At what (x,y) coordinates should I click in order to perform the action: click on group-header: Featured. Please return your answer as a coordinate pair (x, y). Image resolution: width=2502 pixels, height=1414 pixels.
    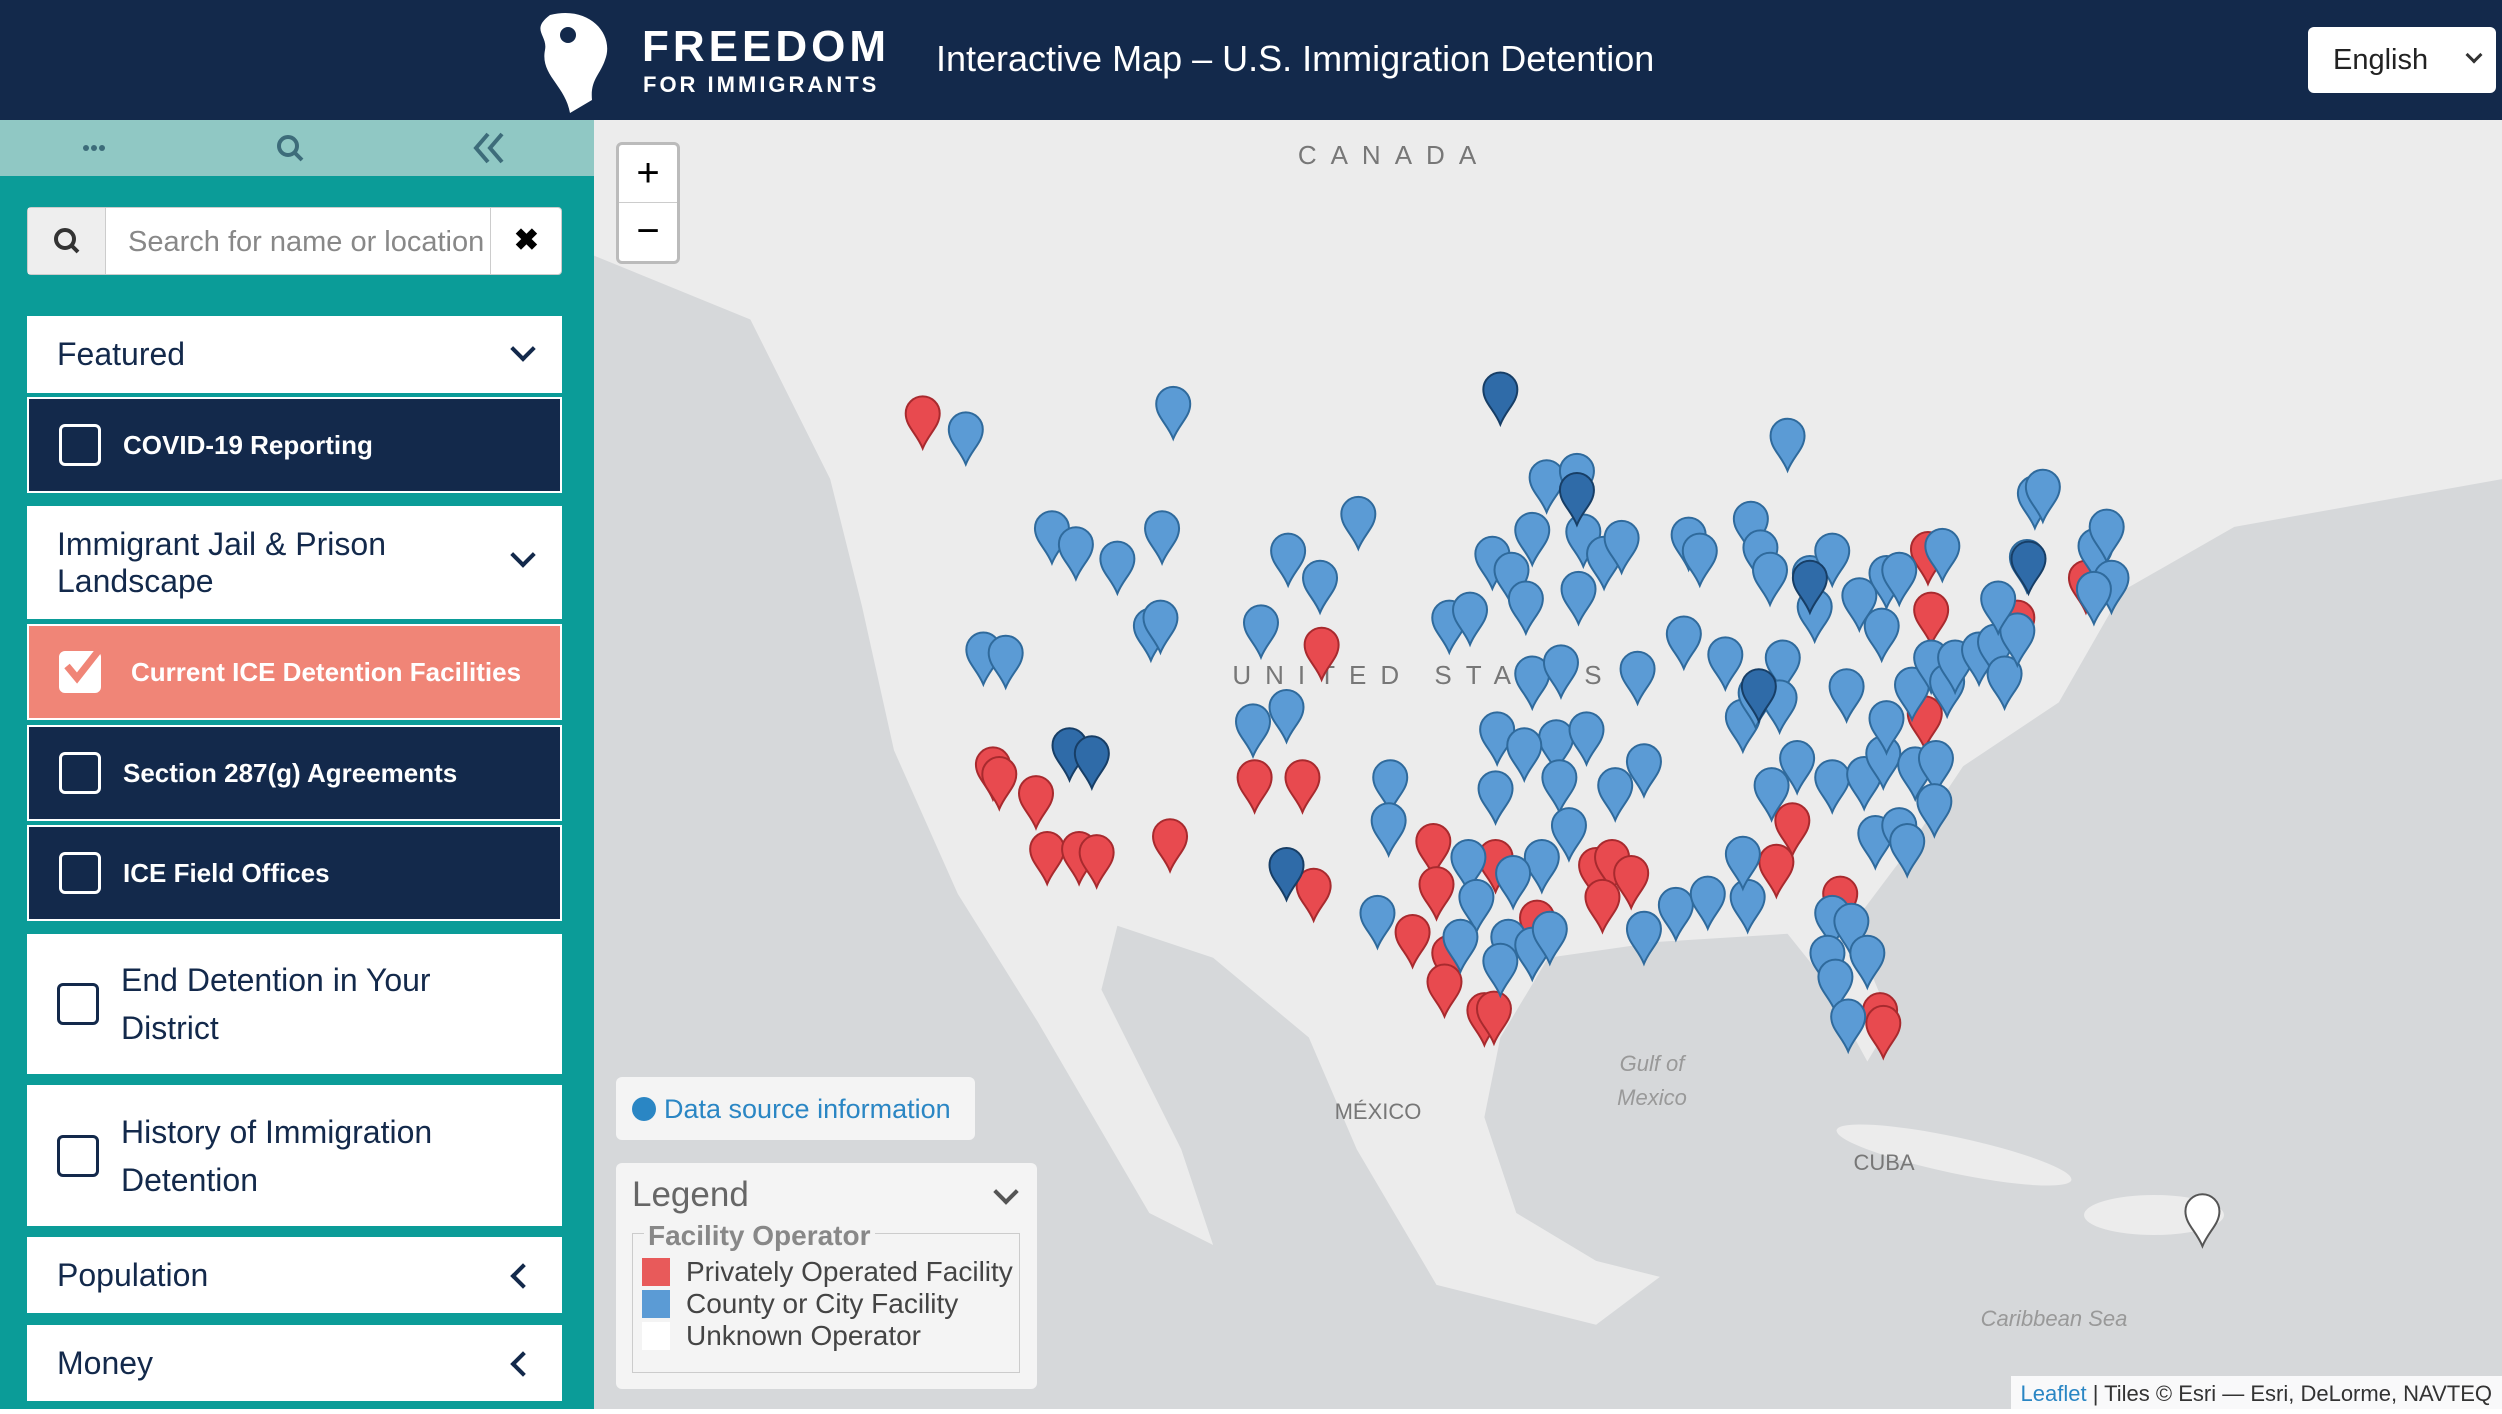
    Looking at the image, I should click on (294, 354).